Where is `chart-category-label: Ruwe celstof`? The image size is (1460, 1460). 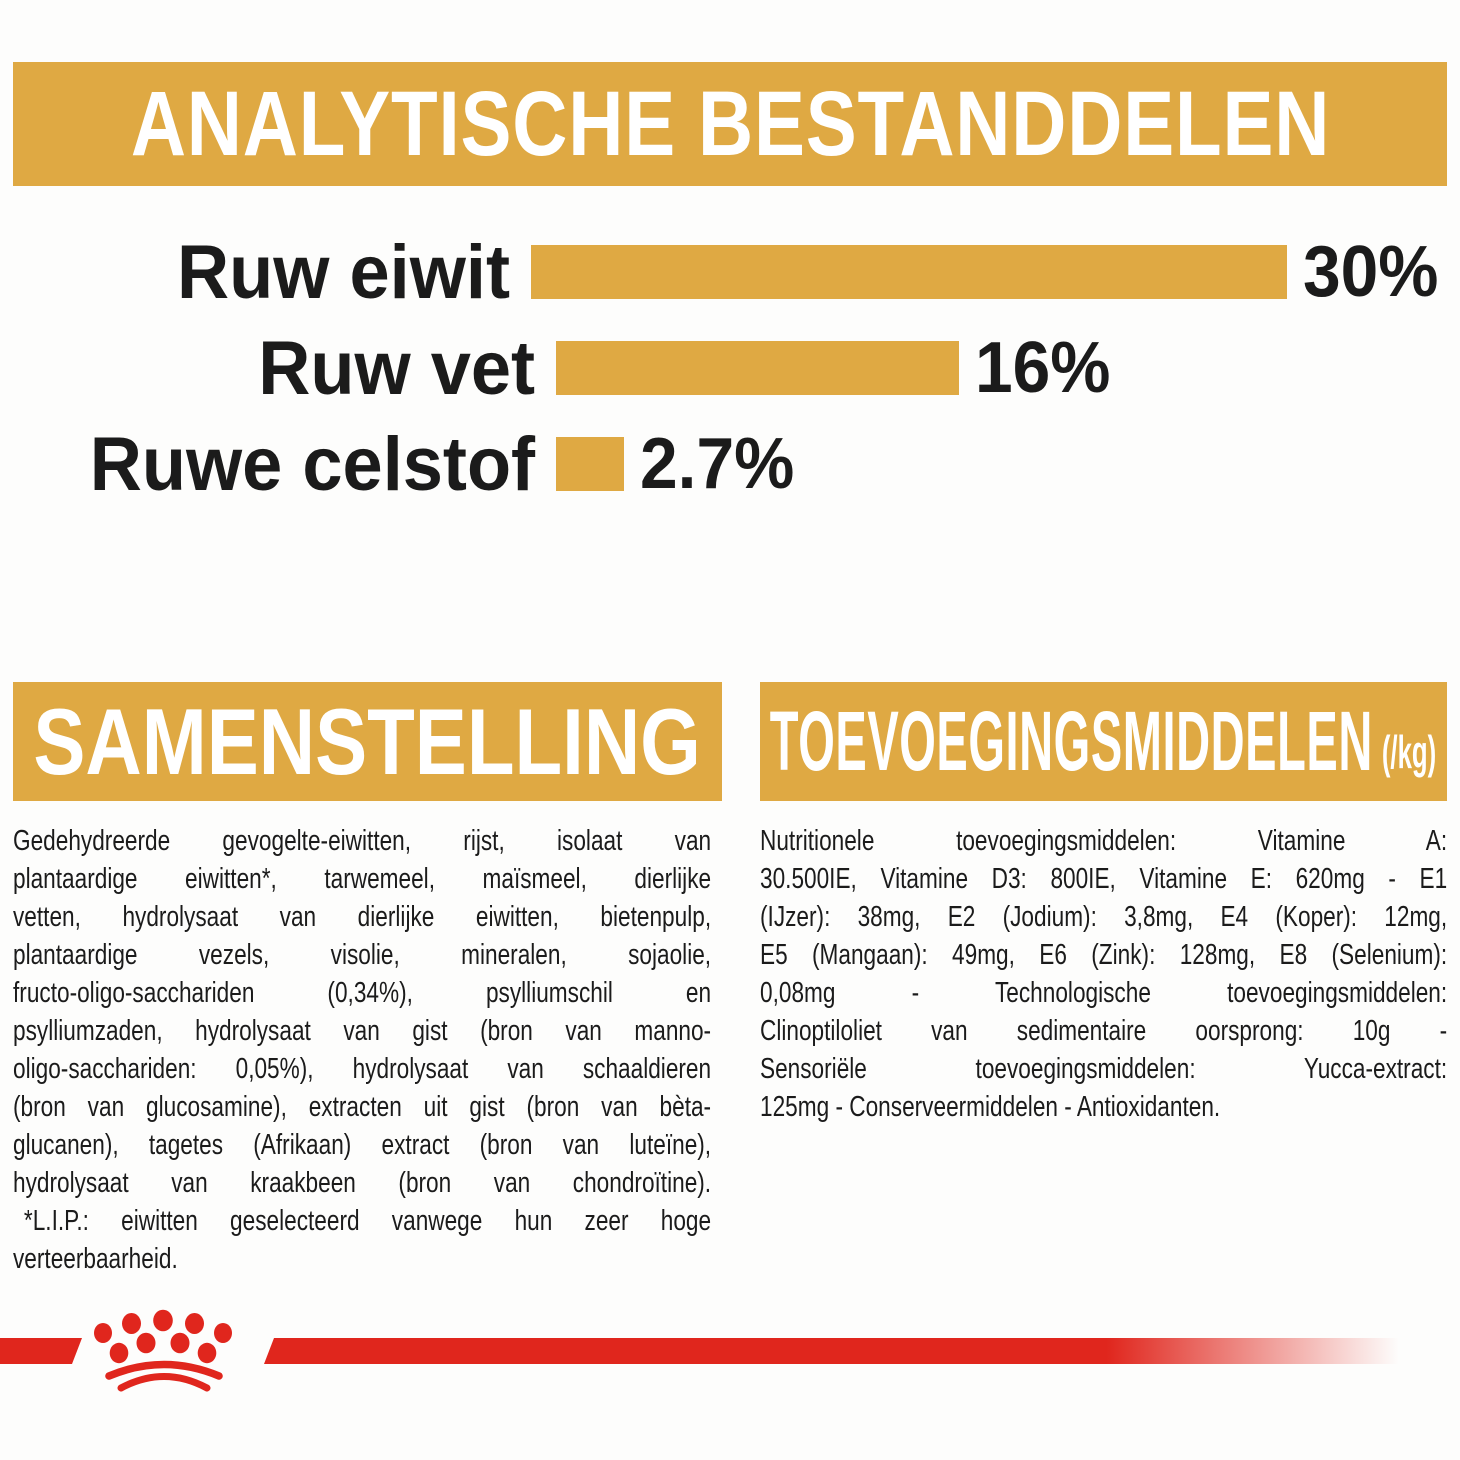 chart-category-label: Ruwe celstof is located at coordinates (312, 464).